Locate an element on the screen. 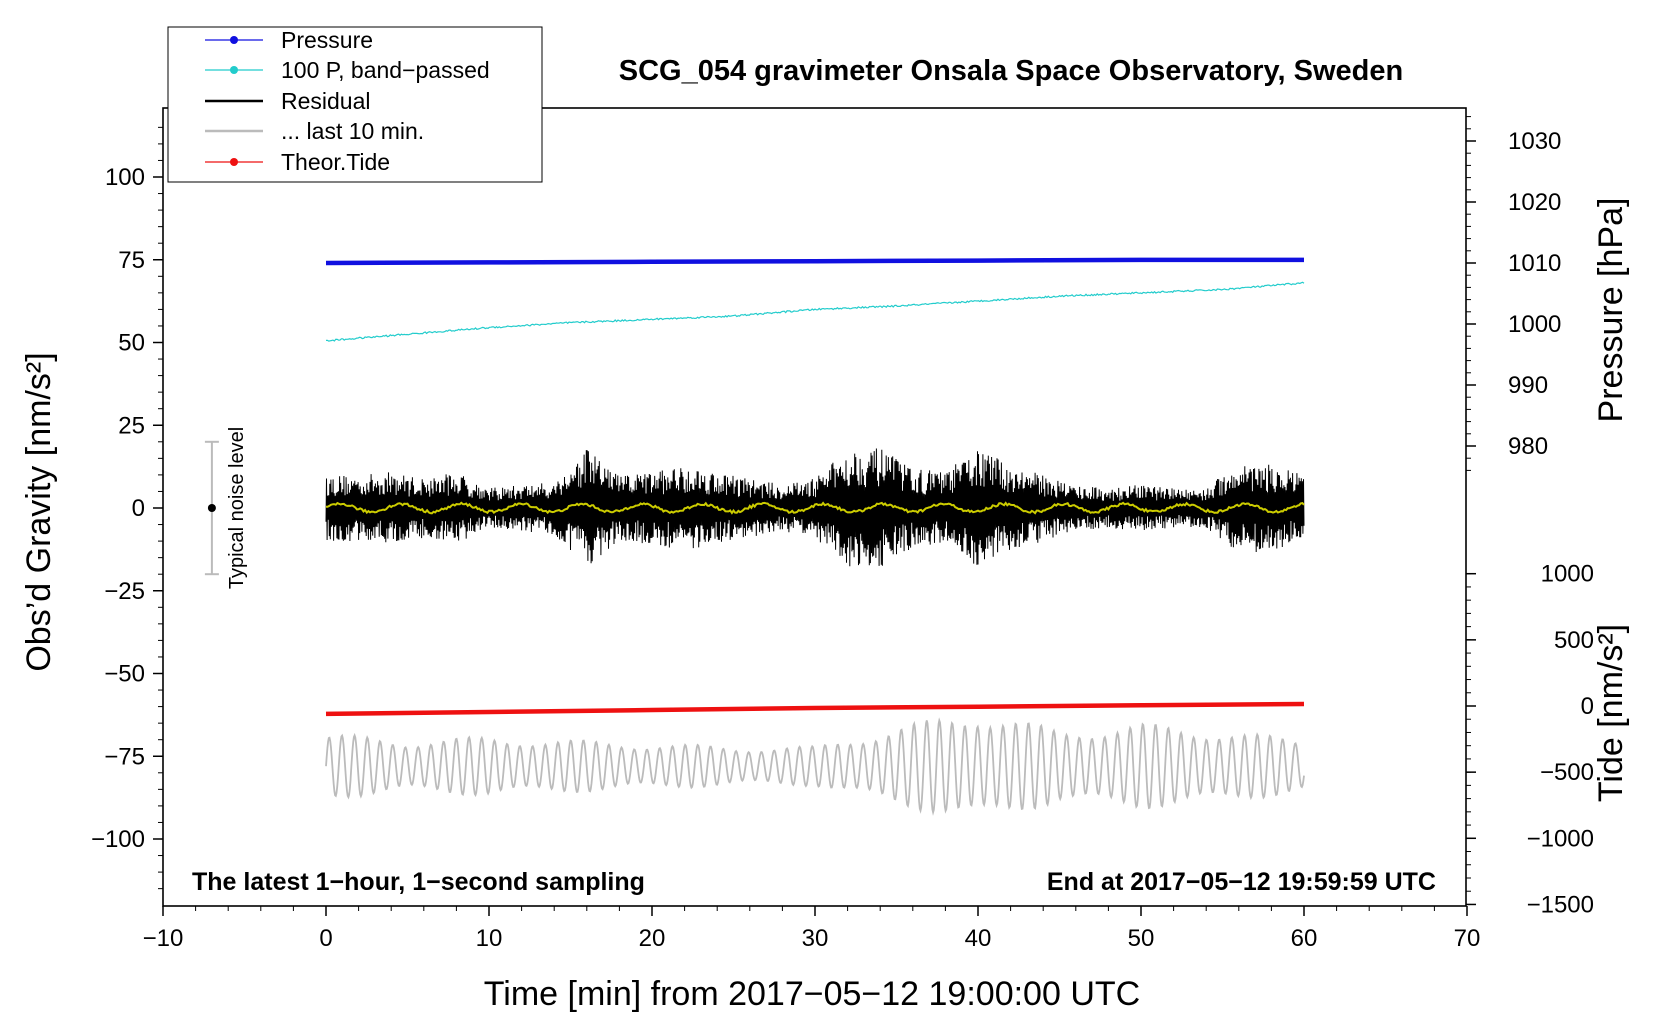 This screenshot has height=1020, width=1660. x-tick-label: 10 is located at coordinates (489, 938).